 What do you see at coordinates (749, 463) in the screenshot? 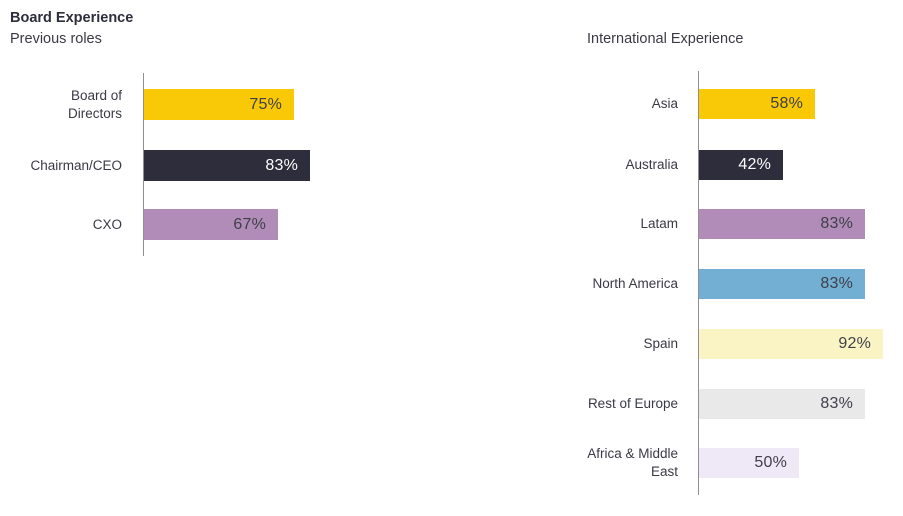
I see `bar-africa-middle-east: 50%` at bounding box center [749, 463].